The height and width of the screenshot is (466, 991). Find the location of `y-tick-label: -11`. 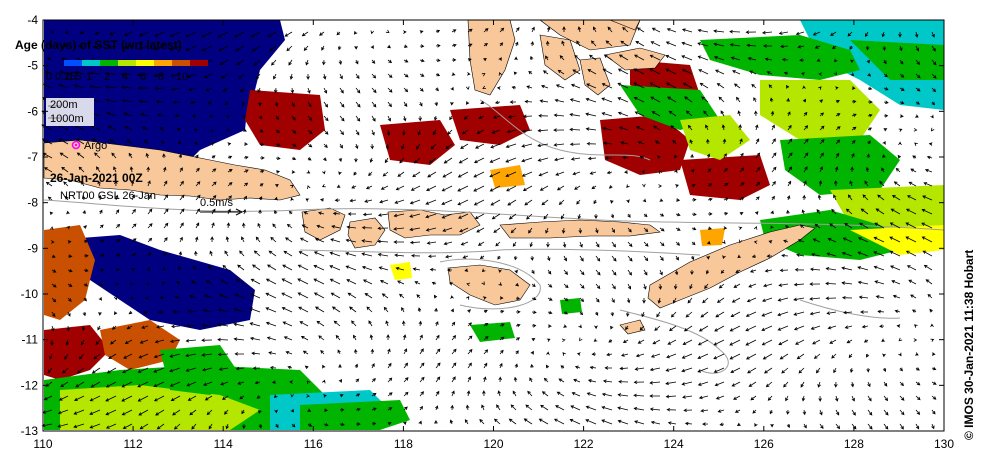

y-tick-label: -11 is located at coordinates (30, 340).